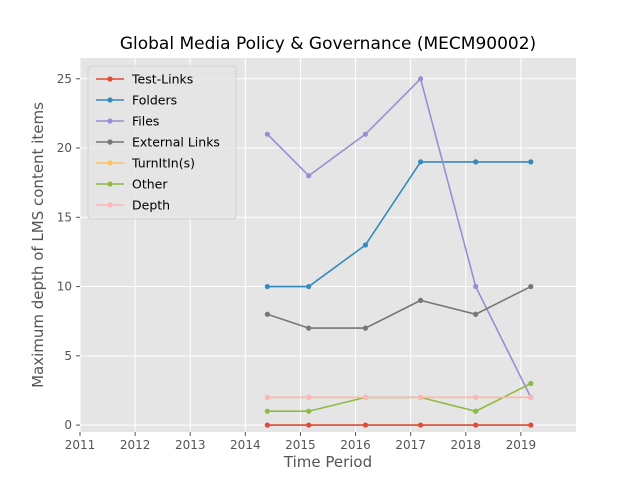  What do you see at coordinates (145, 121) in the screenshot?
I see `legend-label: Files` at bounding box center [145, 121].